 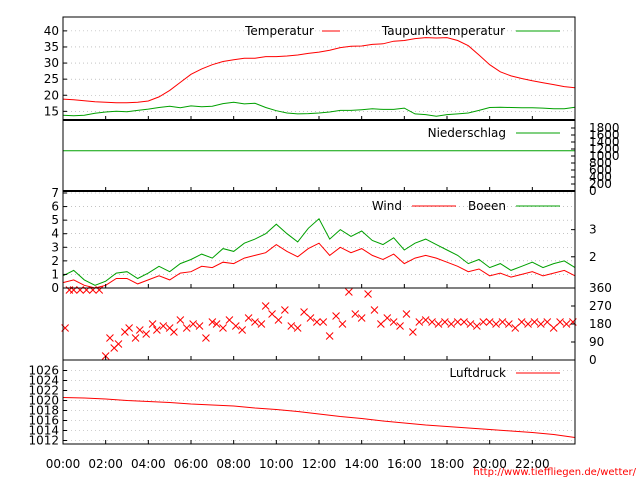 I want to click on ytick-label-pressure-5: 1022, so click(x=43, y=391).